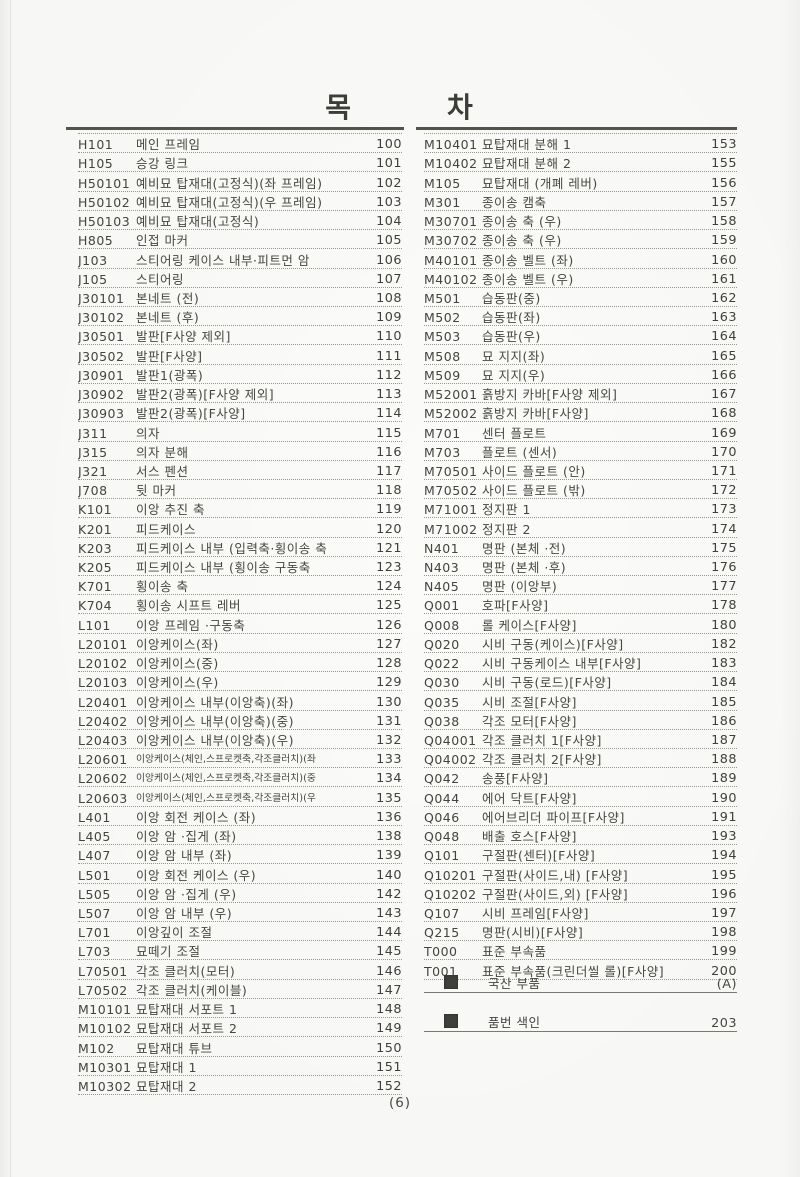 This screenshot has height=1177, width=800. Describe the element at coordinates (166, 1067) in the screenshot. I see `part-title: 묘탑재대 1` at that location.